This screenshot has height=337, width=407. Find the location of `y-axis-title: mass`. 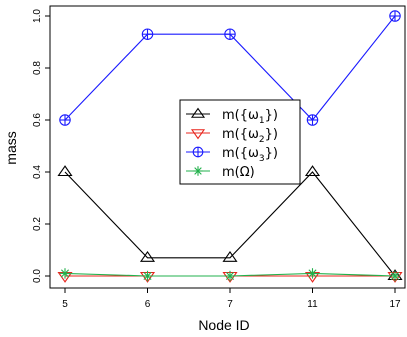

y-axis-title: mass is located at coordinates (11, 147).